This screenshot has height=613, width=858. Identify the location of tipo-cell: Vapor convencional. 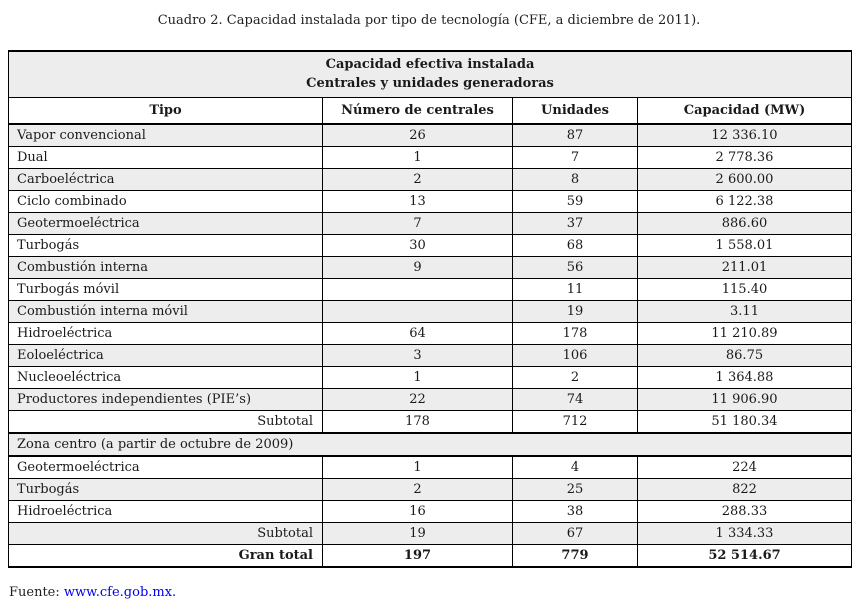
(165, 135).